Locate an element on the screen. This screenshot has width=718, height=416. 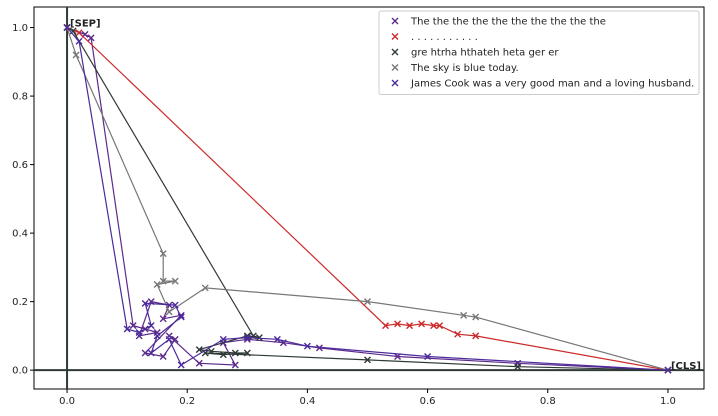
annotation-label: [SEP] is located at coordinates (85, 24).